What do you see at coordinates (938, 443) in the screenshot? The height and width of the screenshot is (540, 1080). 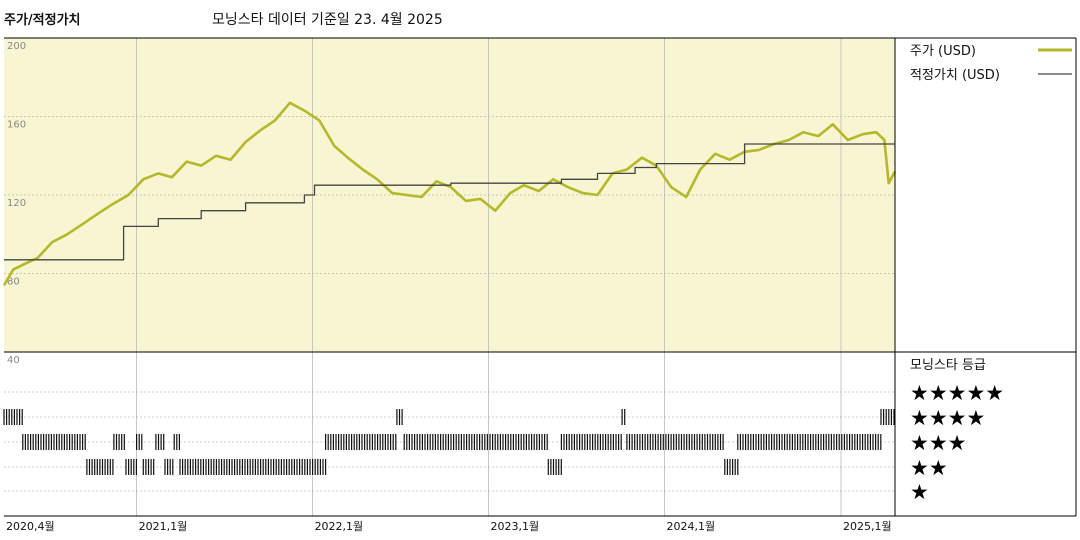 I see `rating-level-3-star: ★★★` at bounding box center [938, 443].